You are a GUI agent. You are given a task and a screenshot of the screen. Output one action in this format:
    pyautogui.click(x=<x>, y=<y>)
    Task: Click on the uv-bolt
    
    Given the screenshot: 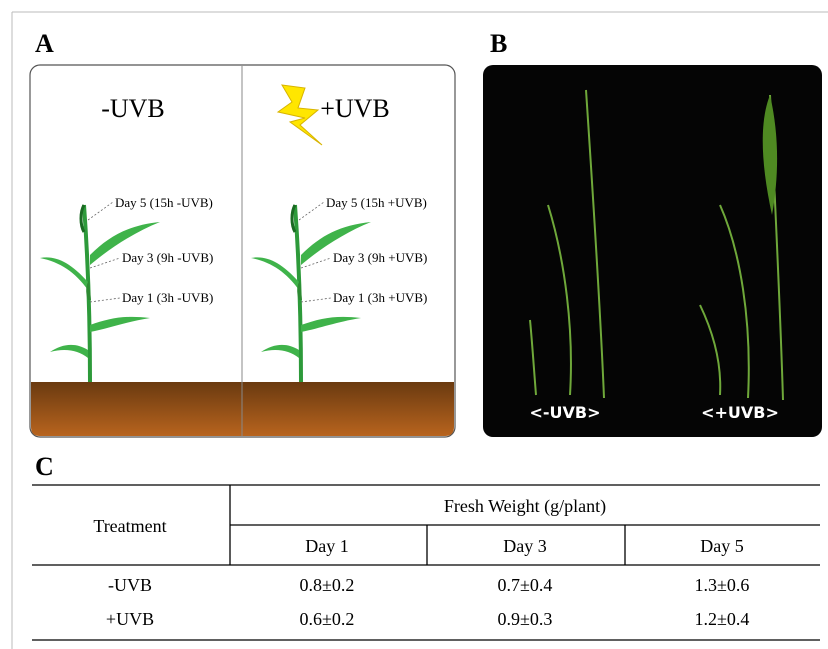 What is the action you would take?
    pyautogui.click(x=299, y=115)
    